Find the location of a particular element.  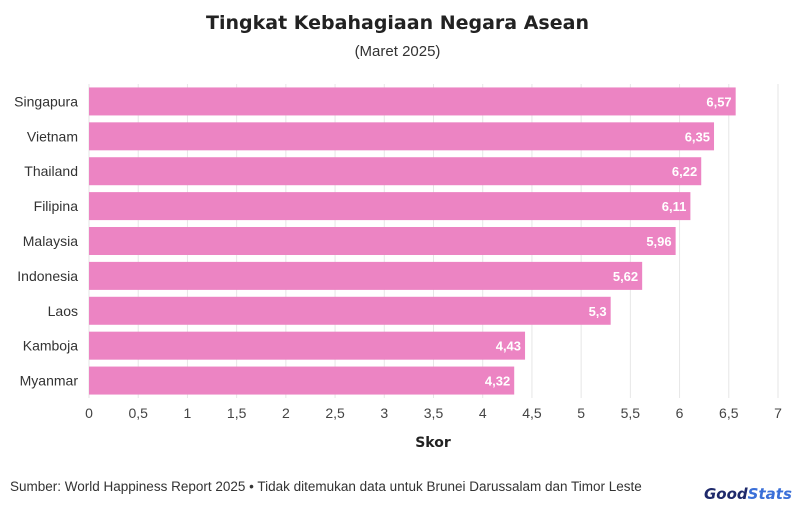

x-tick-label: 1 is located at coordinates (188, 413).